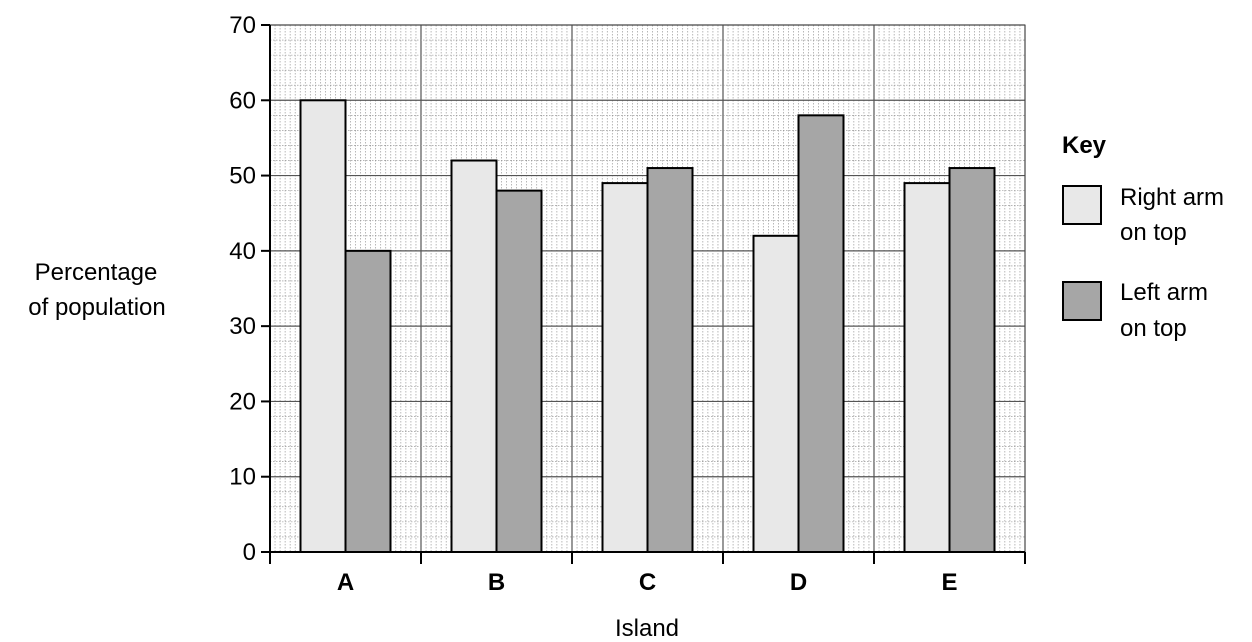 The width and height of the screenshot is (1252, 642). Describe the element at coordinates (1084, 145) in the screenshot. I see `legend-title: Key` at that location.